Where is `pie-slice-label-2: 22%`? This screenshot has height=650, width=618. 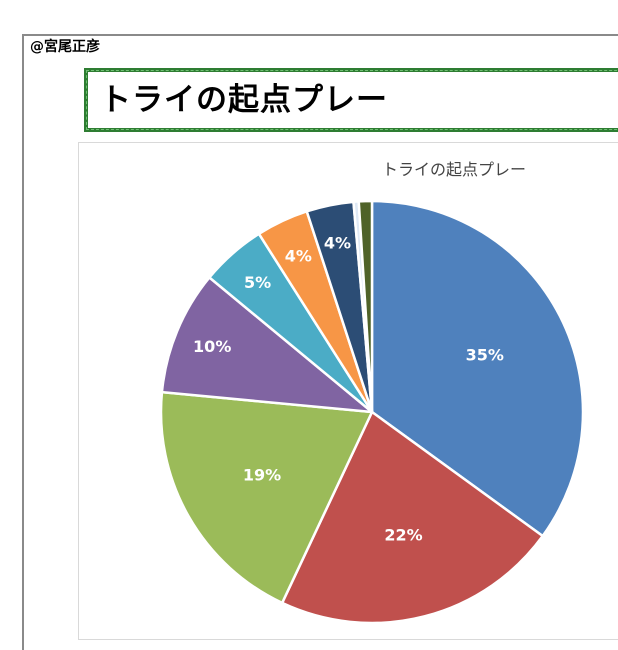 pie-slice-label-2: 22% is located at coordinates (403, 535).